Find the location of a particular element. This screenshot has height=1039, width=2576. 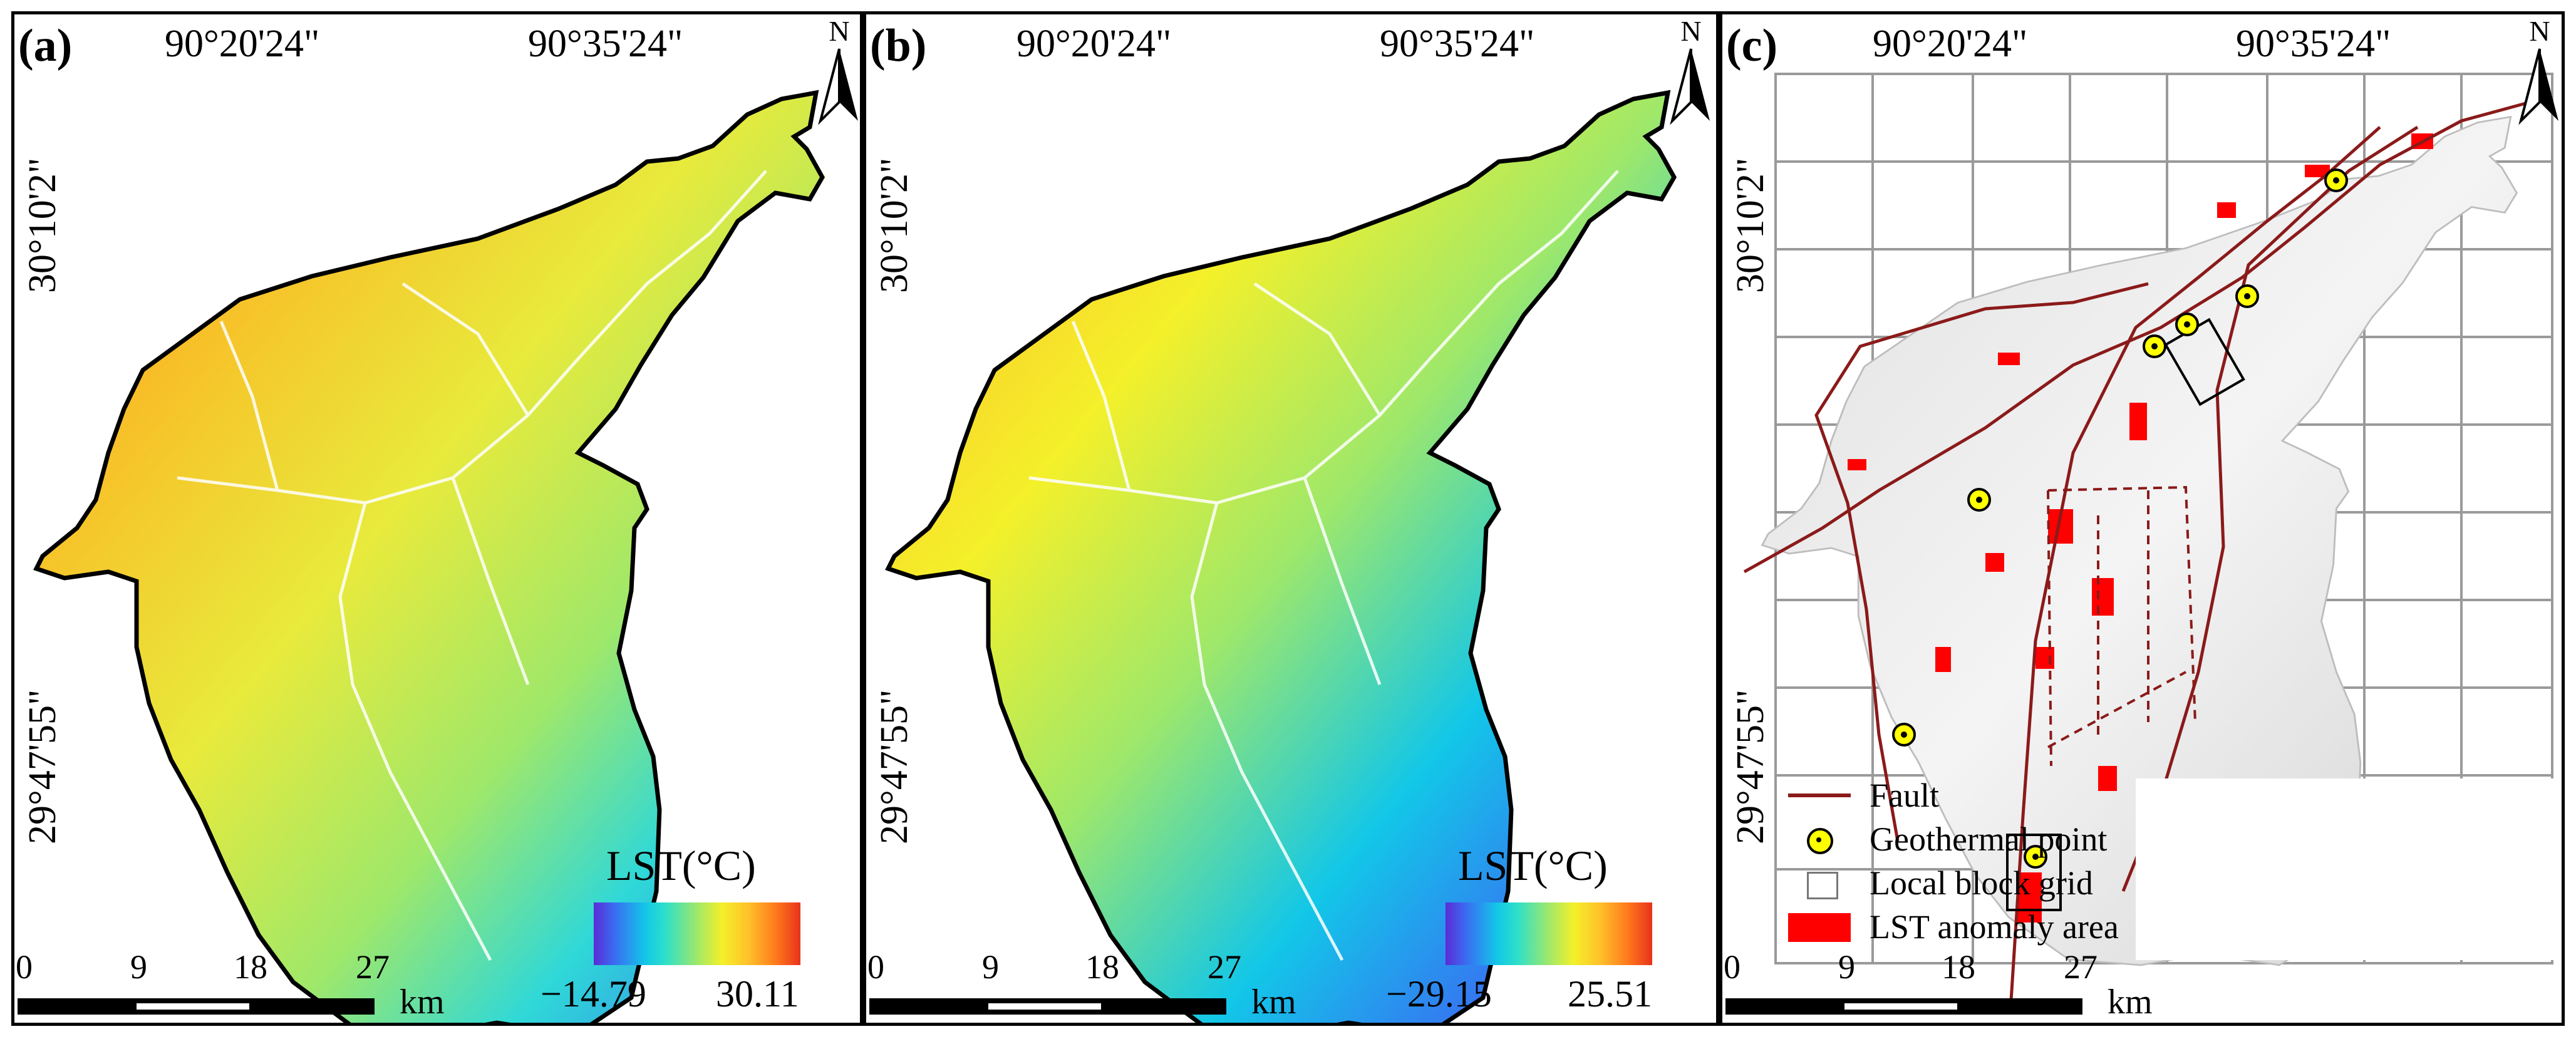

geothermal-point-centers is located at coordinates (2120, 518).